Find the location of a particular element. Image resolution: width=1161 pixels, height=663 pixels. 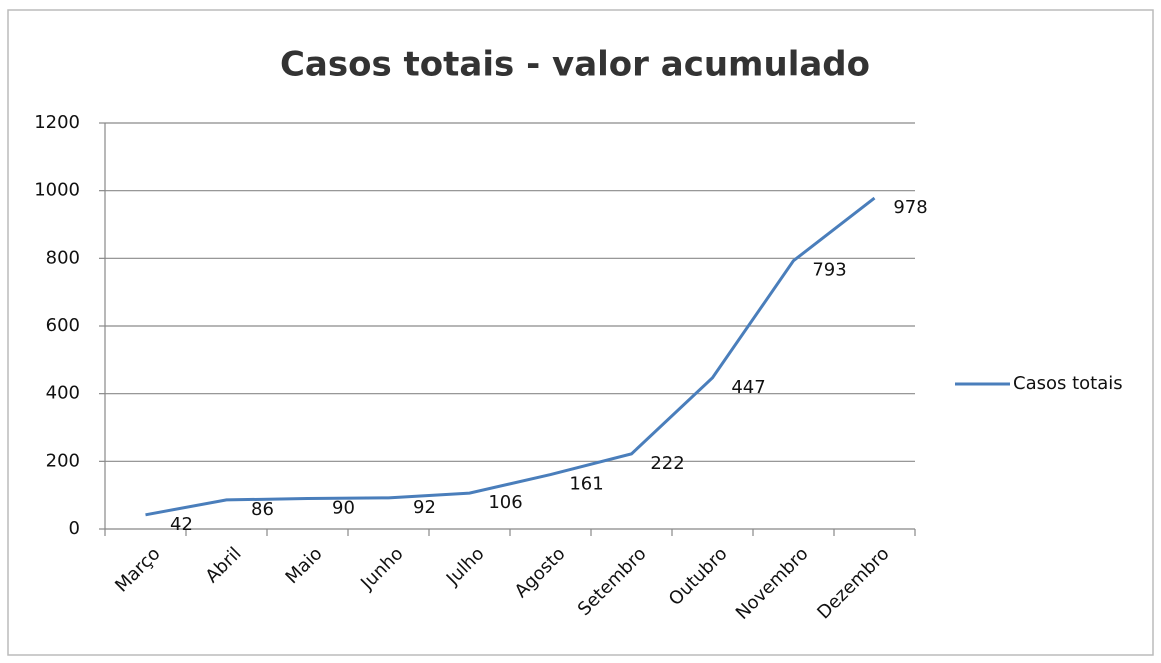

y-tick-label: 600 is located at coordinates (63, 325).